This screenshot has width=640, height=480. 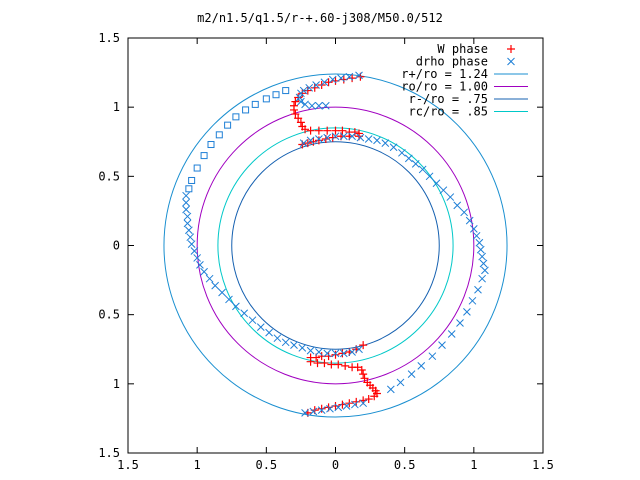 What do you see at coordinates (444, 74) in the screenshot?
I see `legend-label: r+/ro = 1.24` at bounding box center [444, 74].